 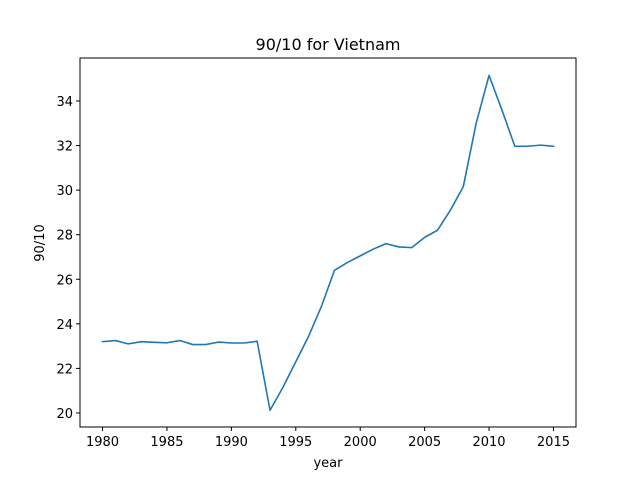 I want to click on x-tick-label-2000: 2000, so click(x=360, y=442).